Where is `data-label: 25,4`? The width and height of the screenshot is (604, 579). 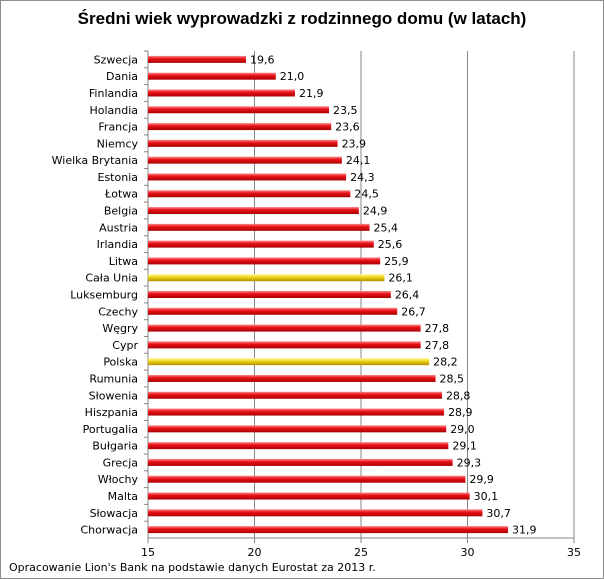 data-label: 25,4 is located at coordinates (386, 227).